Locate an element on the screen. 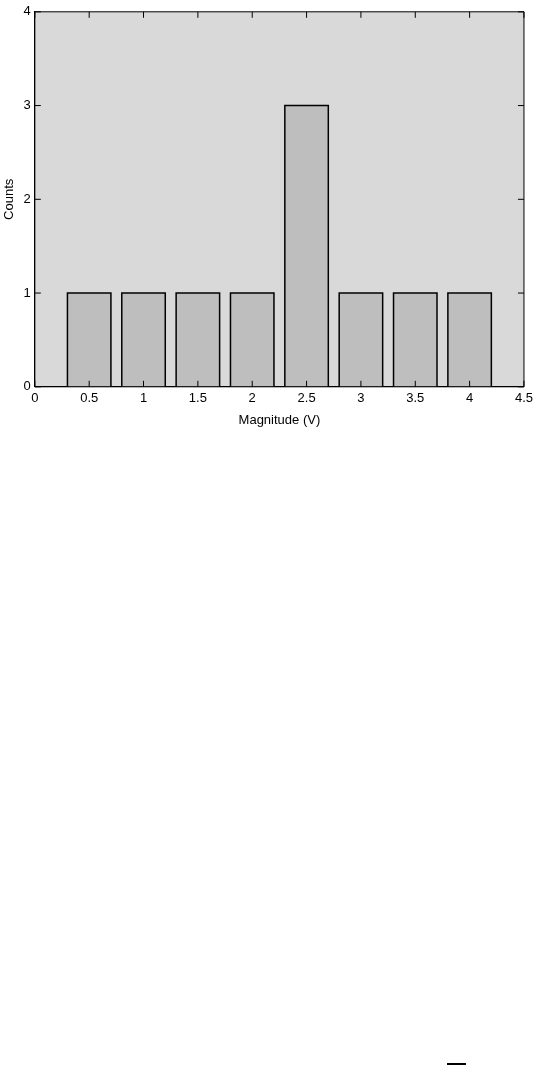  x-axis-title: Magnitude (V) is located at coordinates (279, 419).